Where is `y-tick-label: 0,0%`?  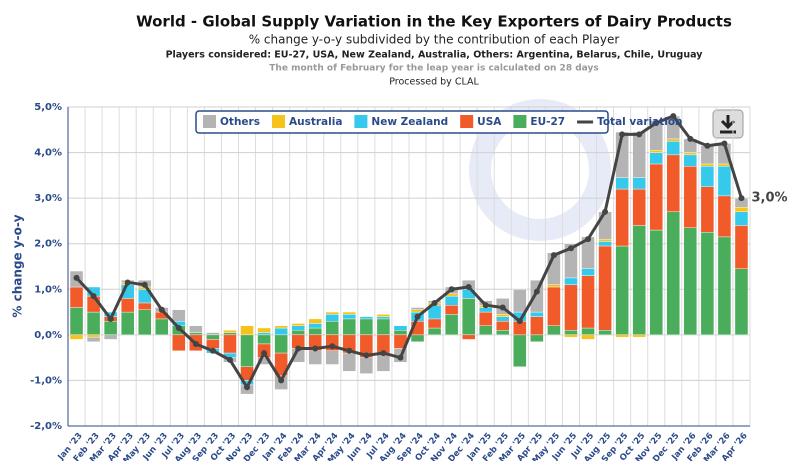
y-tick-label: 0,0% is located at coordinates (48, 335).